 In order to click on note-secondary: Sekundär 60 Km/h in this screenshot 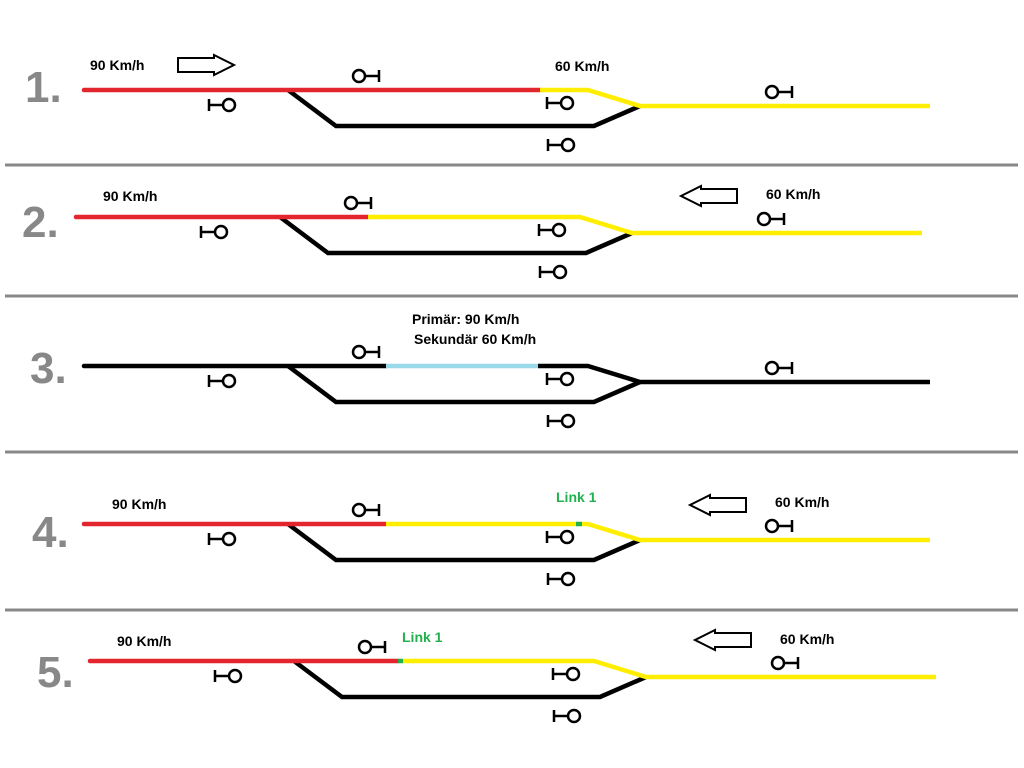, I will do `click(475, 339)`.